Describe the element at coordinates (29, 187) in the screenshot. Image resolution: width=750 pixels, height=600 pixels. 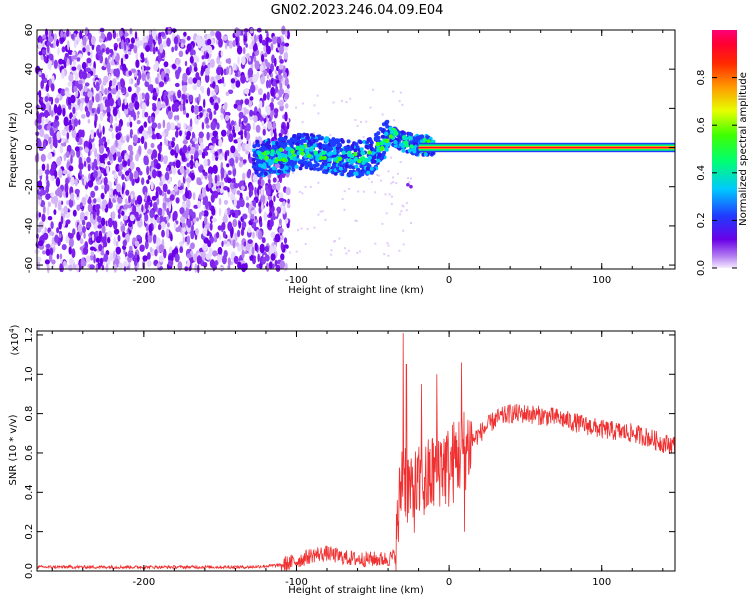
I see `y-tick-label: -20` at that location.